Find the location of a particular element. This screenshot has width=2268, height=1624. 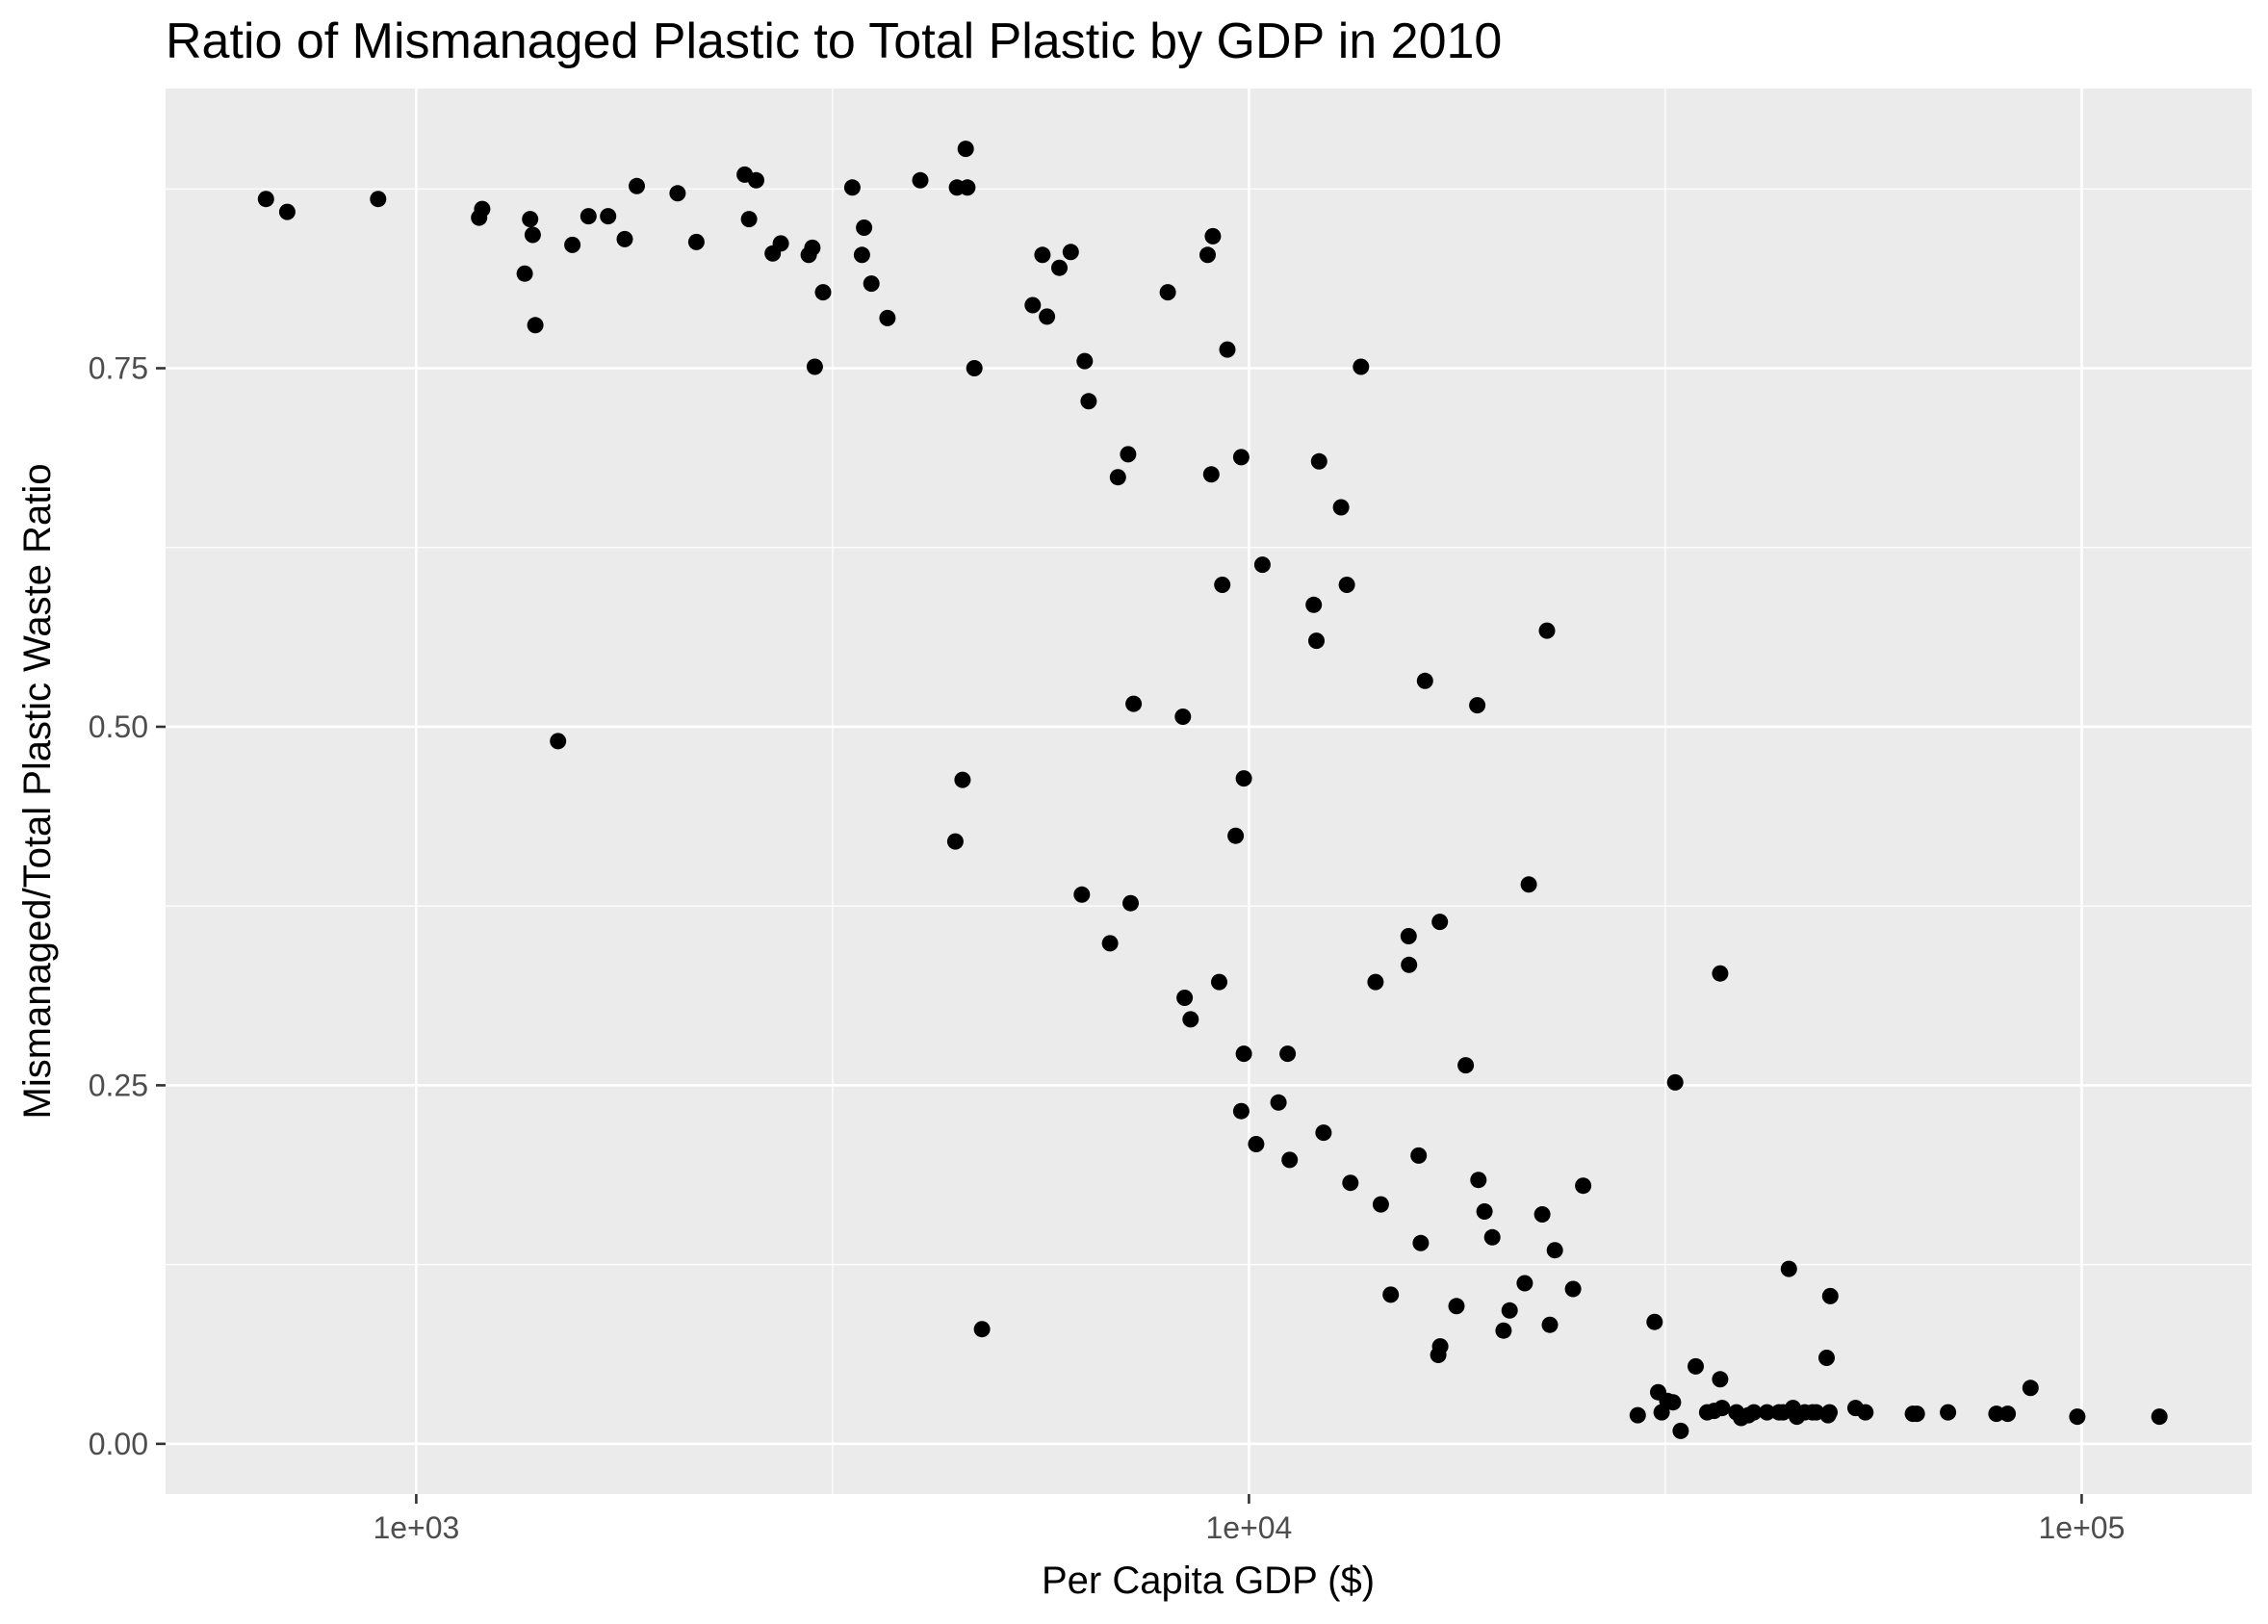

x-axis-title: Per Capita GDP ($) is located at coordinates (1208, 1581).